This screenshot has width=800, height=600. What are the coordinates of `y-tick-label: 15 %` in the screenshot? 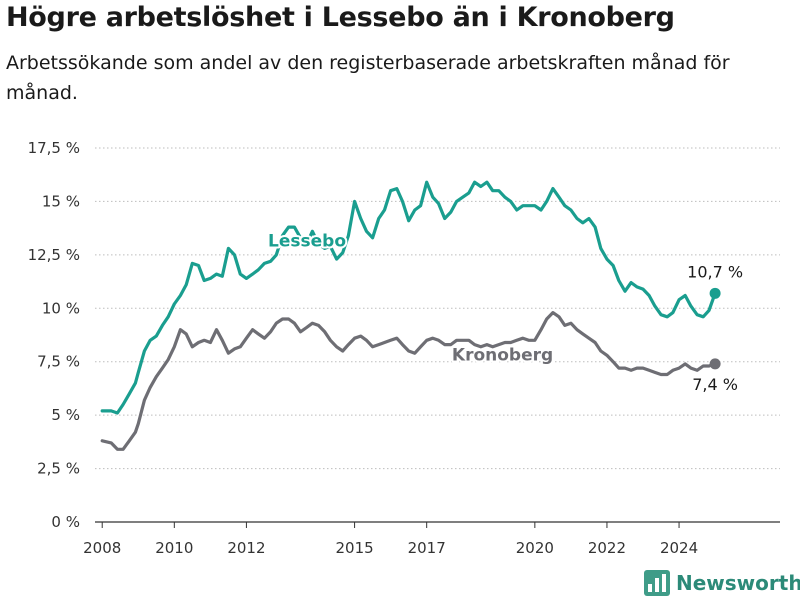 It's located at (61, 201).